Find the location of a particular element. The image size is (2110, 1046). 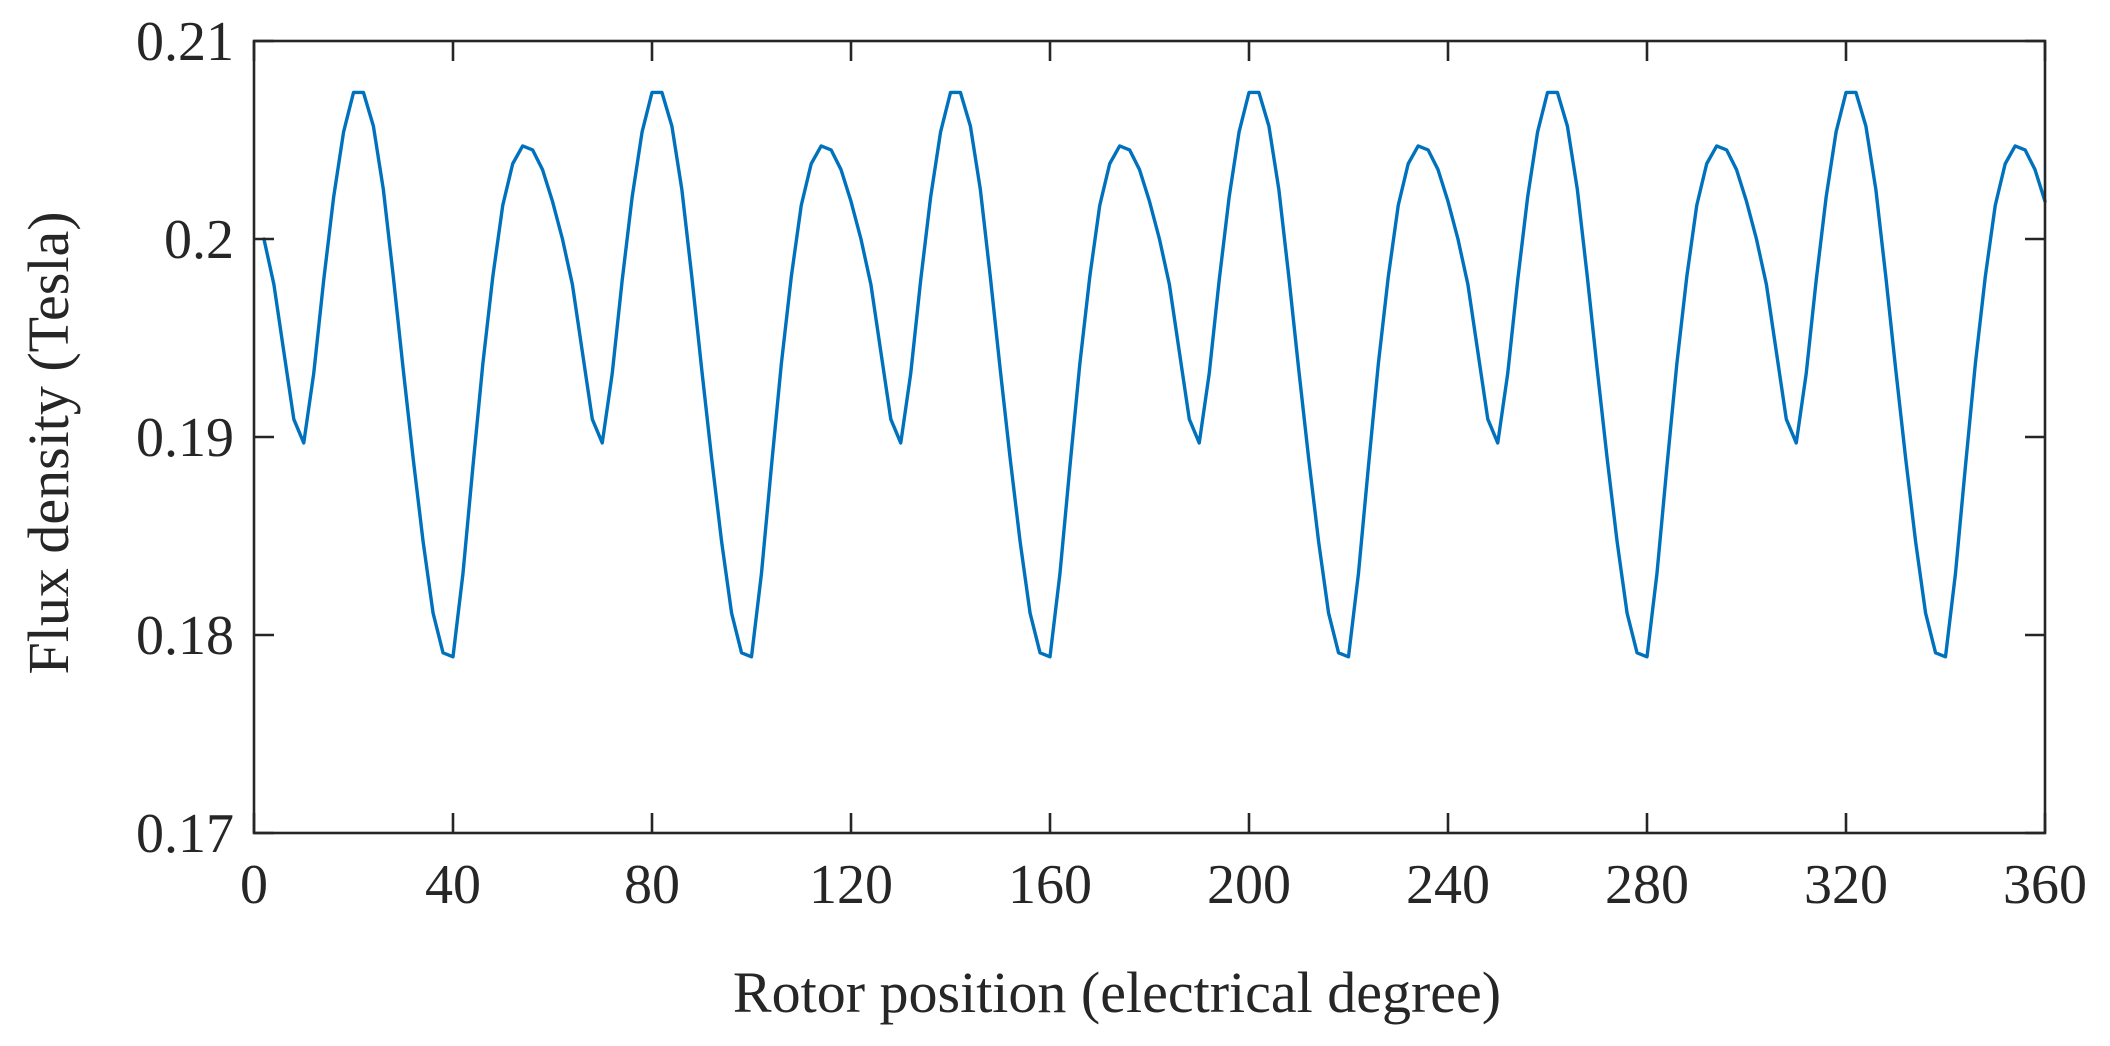

x-tick-label: 40 is located at coordinates (453, 885).